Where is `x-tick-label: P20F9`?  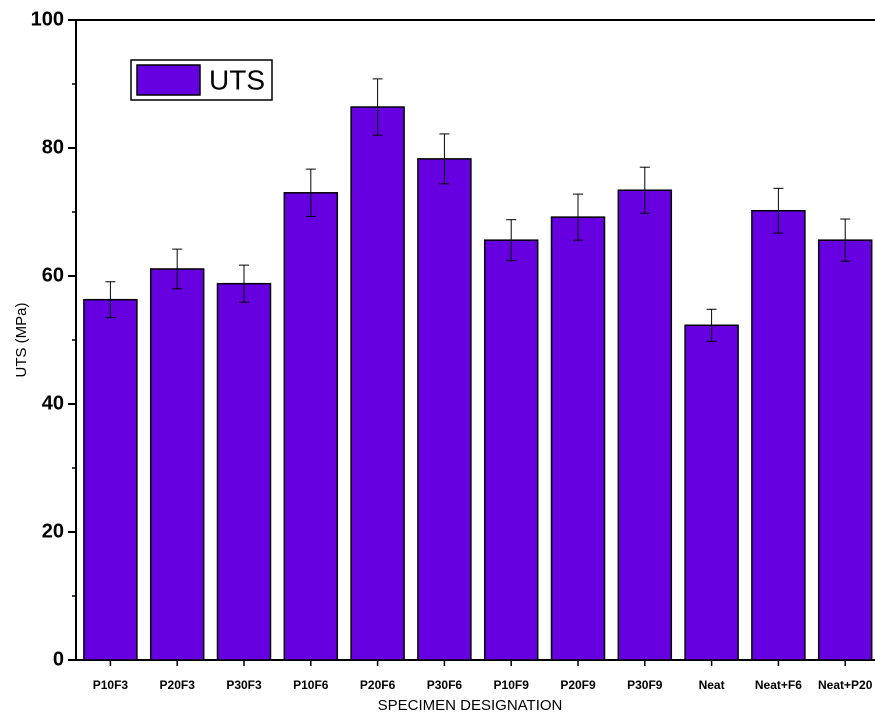
x-tick-label: P20F9 is located at coordinates (578, 685).